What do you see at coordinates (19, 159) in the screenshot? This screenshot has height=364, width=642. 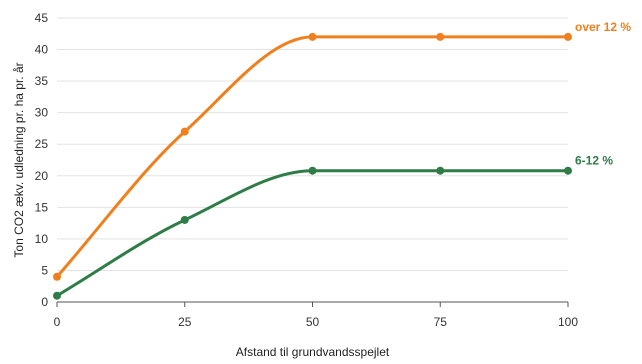 I see `y-axis-title: Ton CO2 ækv. udledning pr. ha pr. år` at bounding box center [19, 159].